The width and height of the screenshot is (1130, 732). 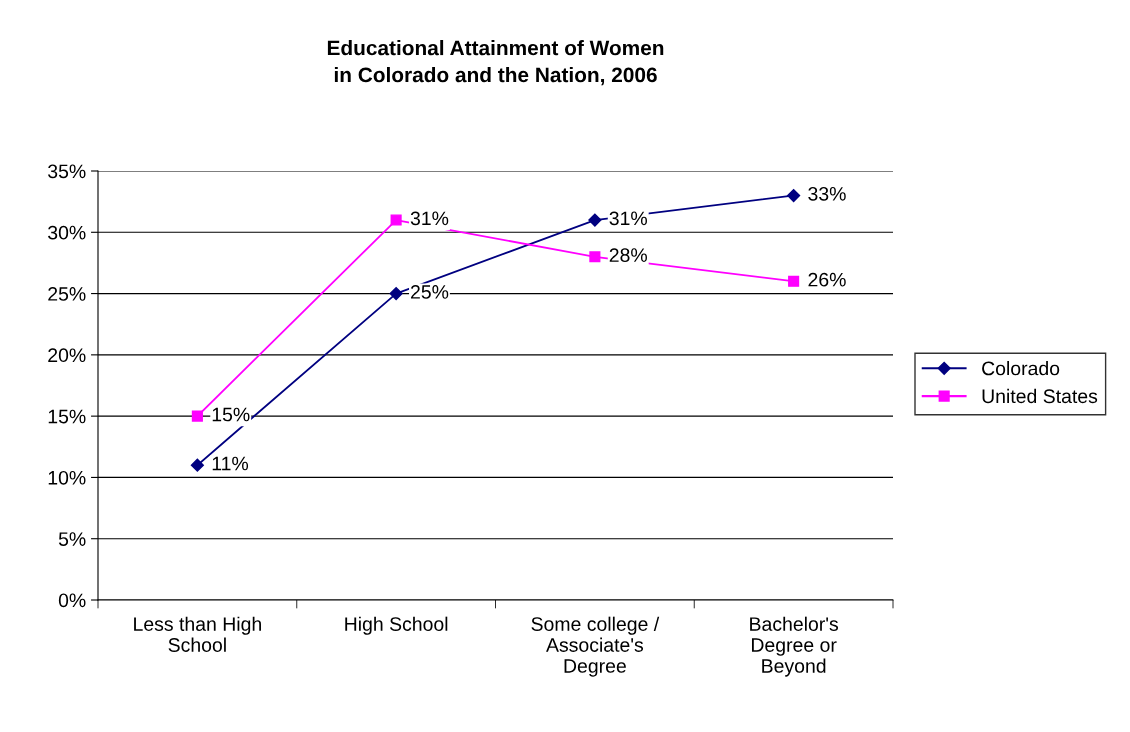 What do you see at coordinates (67, 477) in the screenshot?
I see `y-tick-label: 10%` at bounding box center [67, 477].